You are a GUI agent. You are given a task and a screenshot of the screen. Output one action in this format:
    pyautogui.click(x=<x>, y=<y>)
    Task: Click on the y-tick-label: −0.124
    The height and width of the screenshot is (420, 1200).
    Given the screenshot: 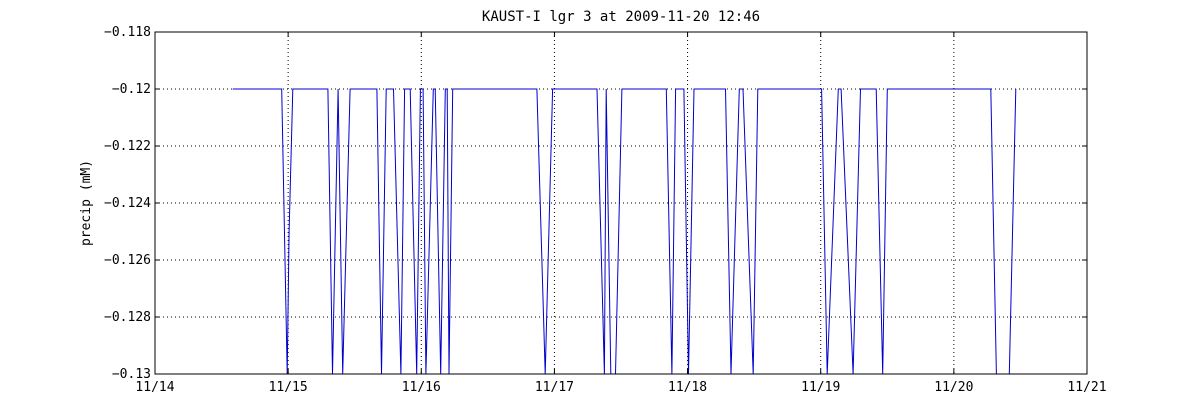 What is the action you would take?
    pyautogui.click(x=127, y=203)
    